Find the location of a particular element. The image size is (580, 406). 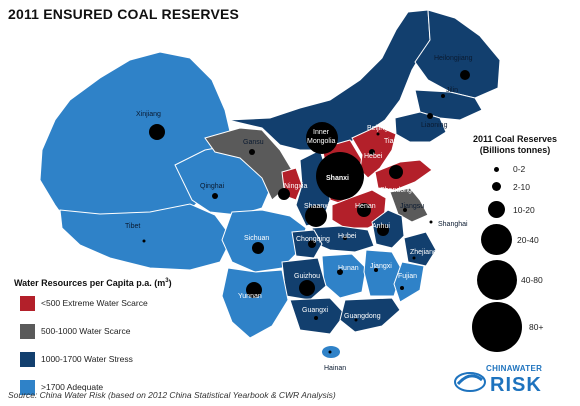

label-jilin: Jilin is located at coordinates (452, 90).